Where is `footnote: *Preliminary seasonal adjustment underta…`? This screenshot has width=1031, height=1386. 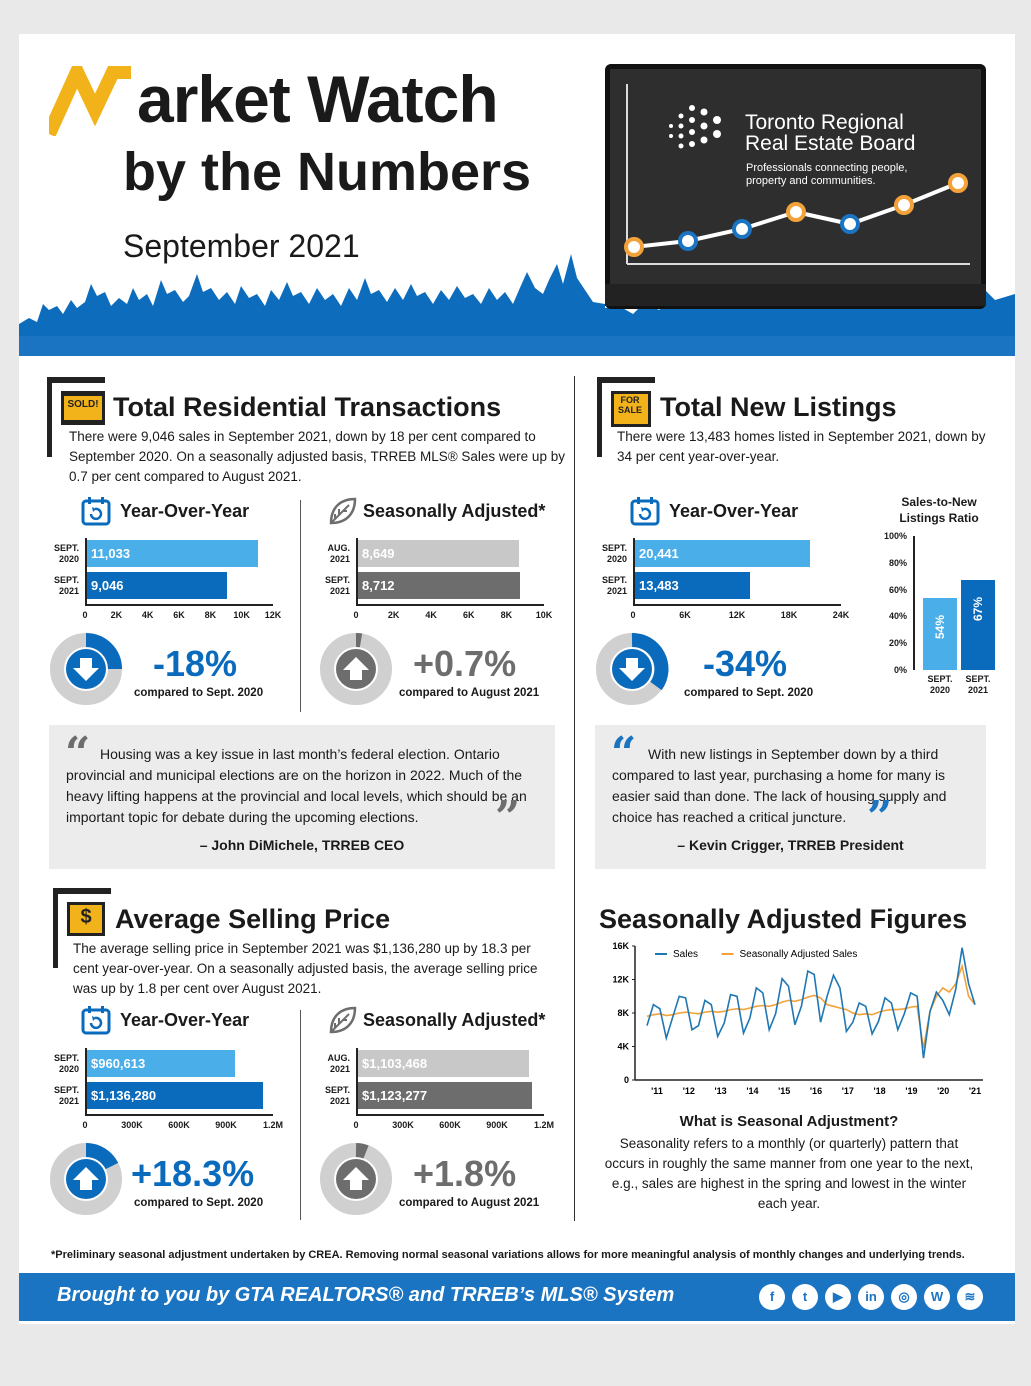
footnote: *Preliminary seasonal adjustment underta… is located at coordinates (508, 1255).